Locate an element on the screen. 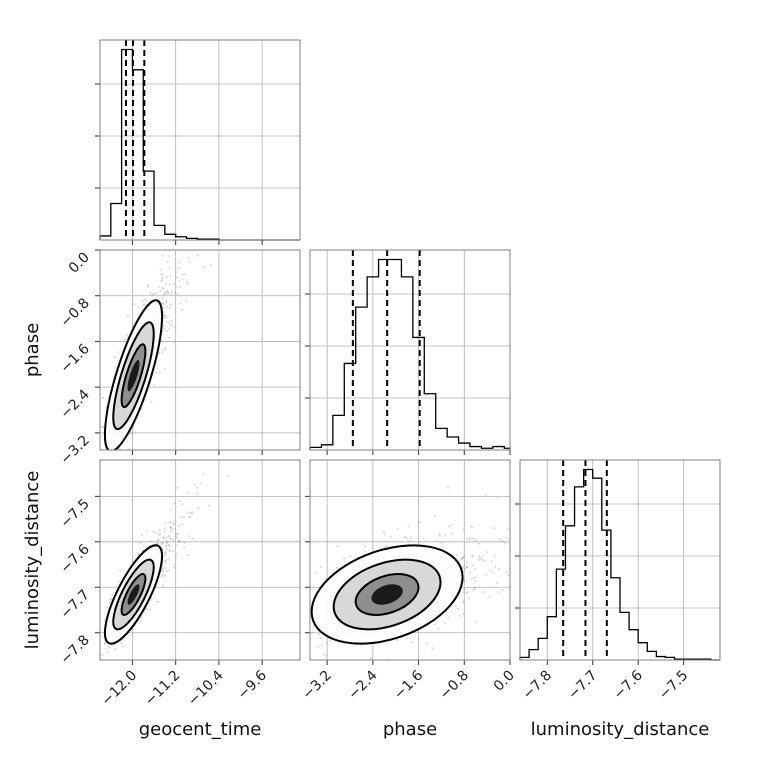 This screenshot has height=760, width=760. hist-luminosity-distance-frame is located at coordinates (620, 560).